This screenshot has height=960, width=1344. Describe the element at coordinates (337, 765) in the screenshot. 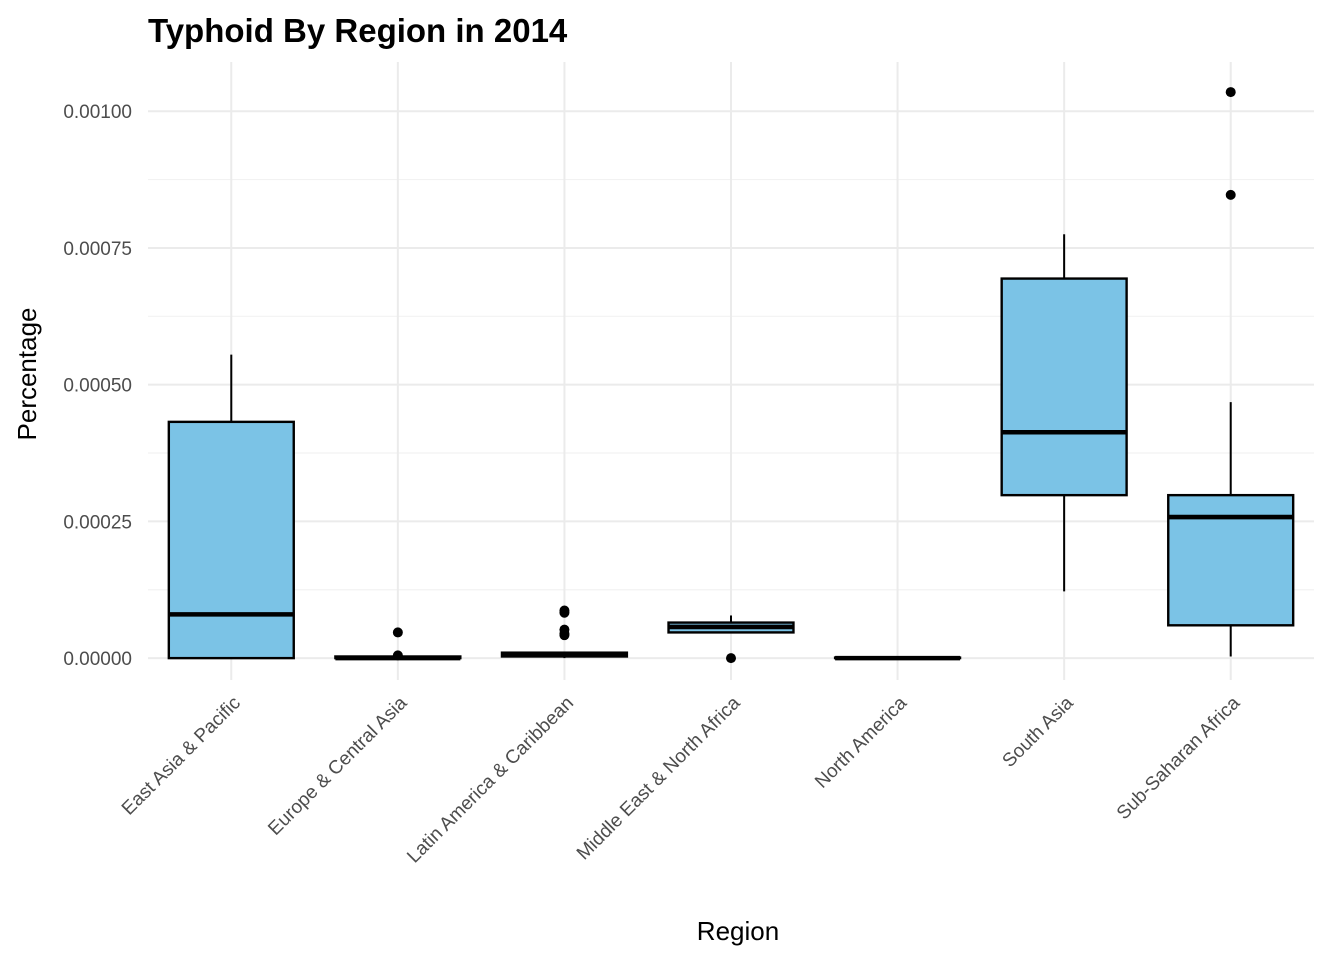

I see `x-category-label: Europe & Central Asia` at that location.